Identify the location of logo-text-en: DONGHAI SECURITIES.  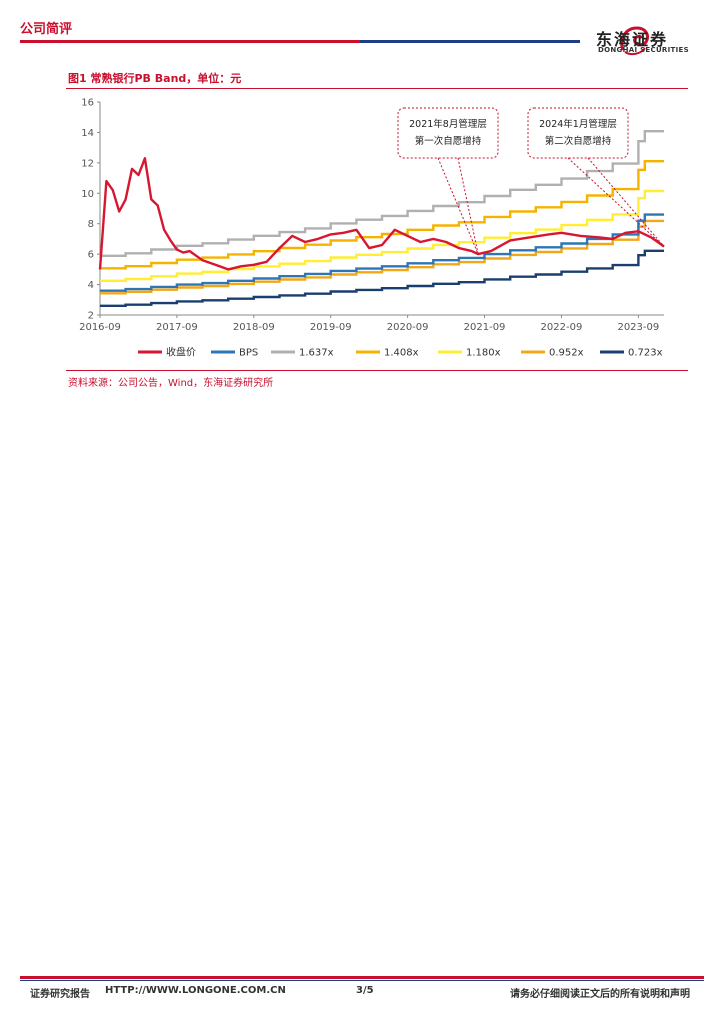
(643, 50).